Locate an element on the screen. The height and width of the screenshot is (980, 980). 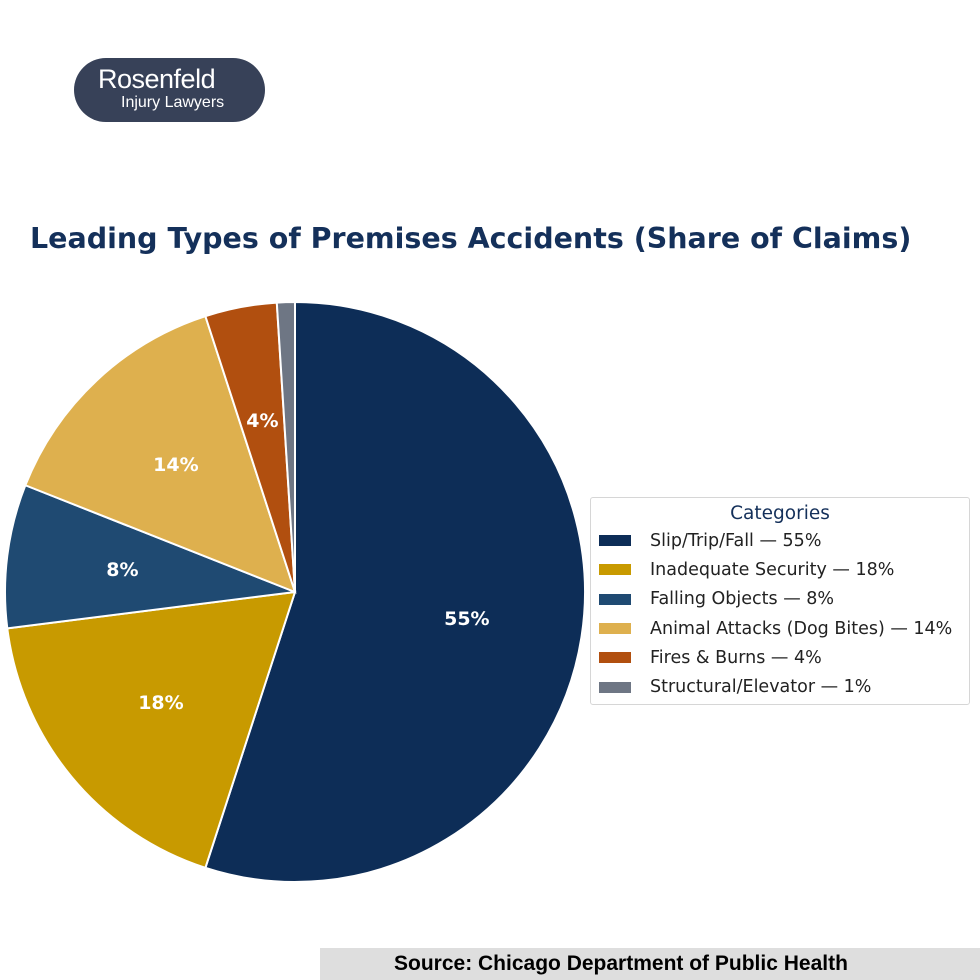
legend-item-1: Inadequate Security — 18% is located at coordinates (780, 569).